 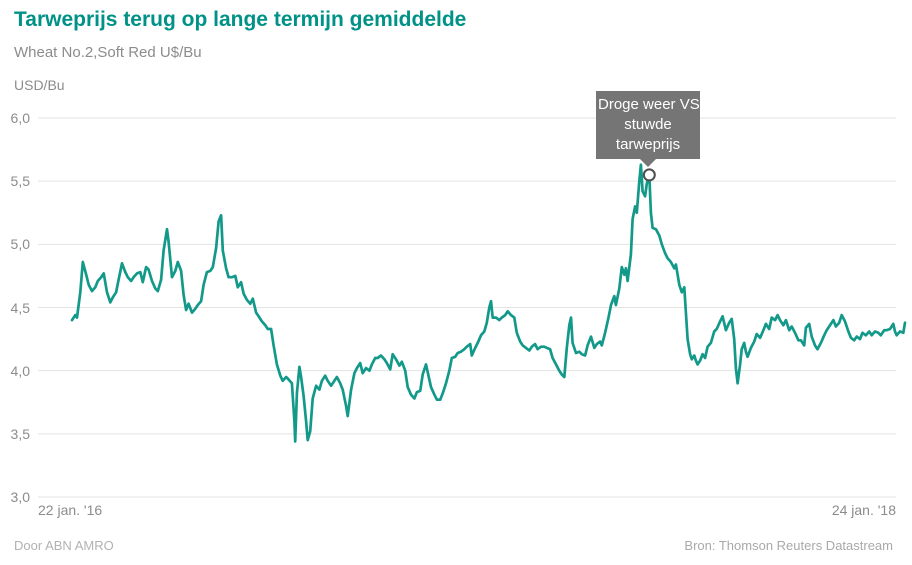 I want to click on annotation-text-line: stuwde, so click(x=648, y=124).